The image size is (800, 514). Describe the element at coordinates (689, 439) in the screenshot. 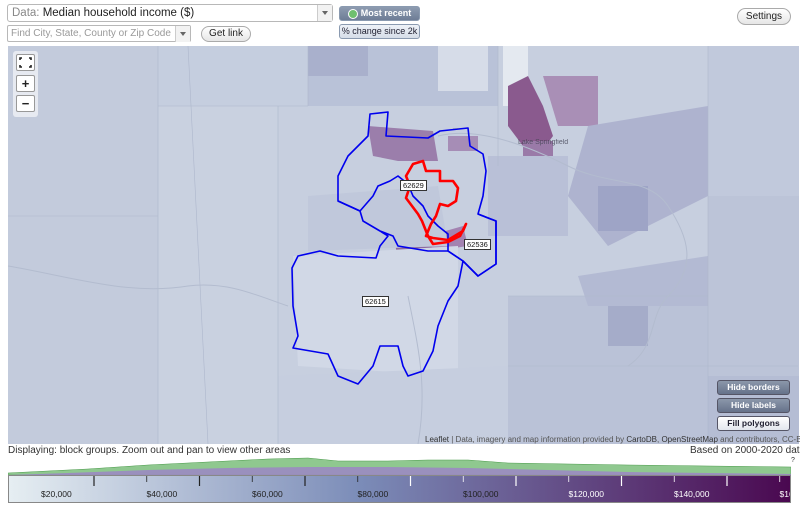

I see `osm-link: OpenStreetMap` at that location.